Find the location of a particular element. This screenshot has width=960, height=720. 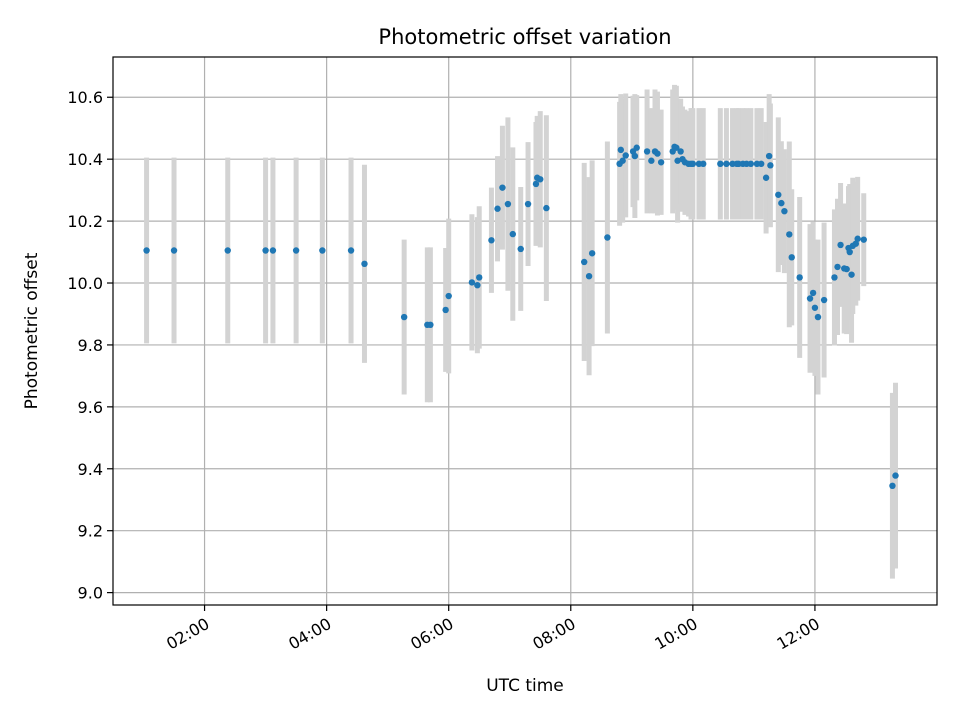

y-tick-label: 9.6 is located at coordinates (90, 407).